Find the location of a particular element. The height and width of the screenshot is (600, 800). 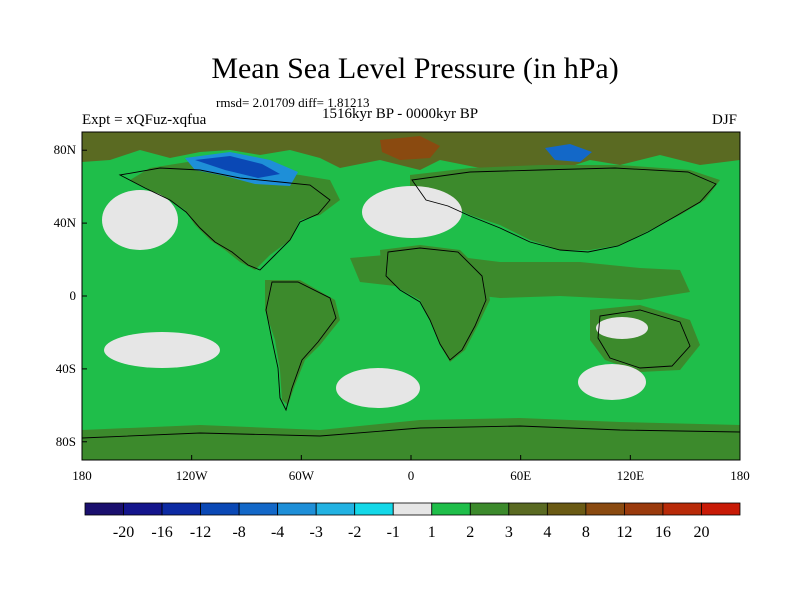

colorbar-label: 20 is located at coordinates (701, 532).